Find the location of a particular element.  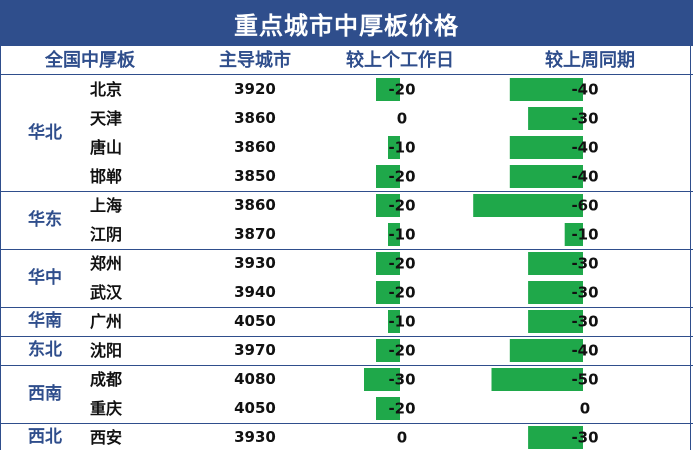

region-label: 华东 is located at coordinates (45, 220).